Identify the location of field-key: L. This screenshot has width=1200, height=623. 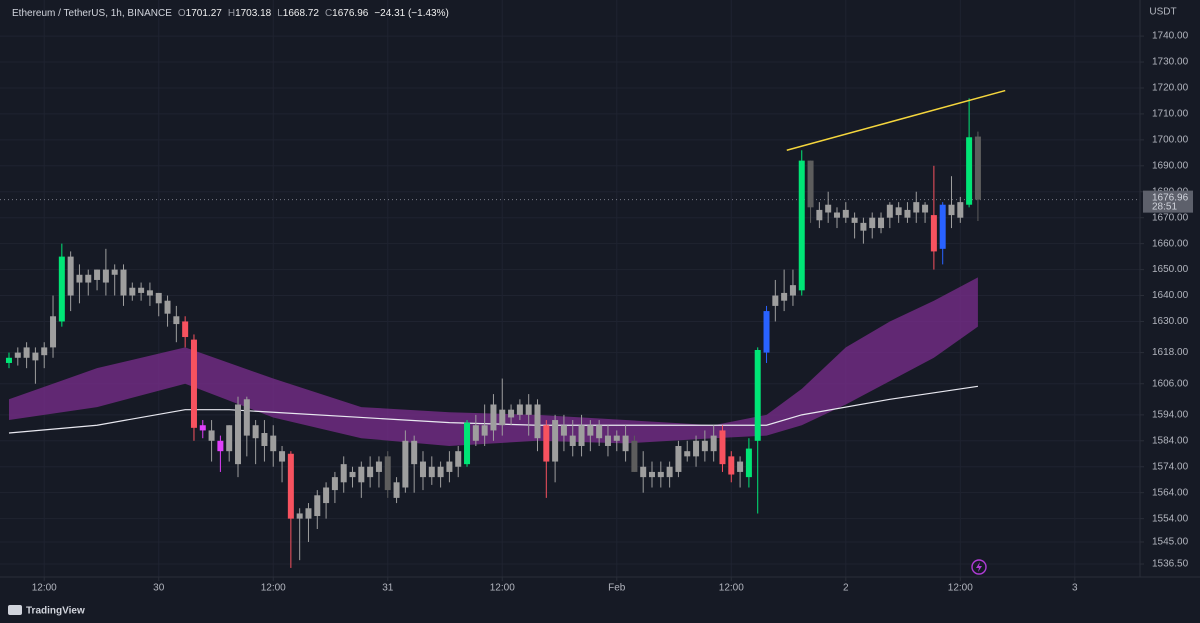
(280, 13).